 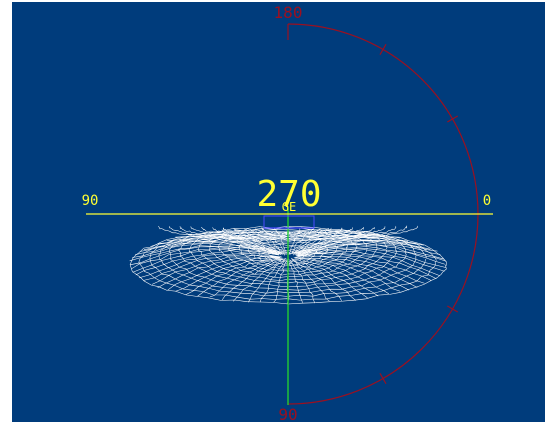 What do you see at coordinates (289, 222) in the screenshot?
I see `center-marker` at bounding box center [289, 222].